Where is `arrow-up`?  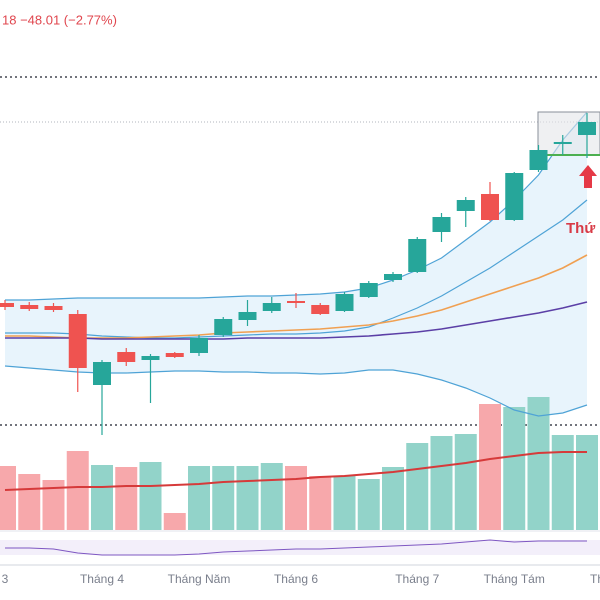 arrow-up is located at coordinates (588, 176).